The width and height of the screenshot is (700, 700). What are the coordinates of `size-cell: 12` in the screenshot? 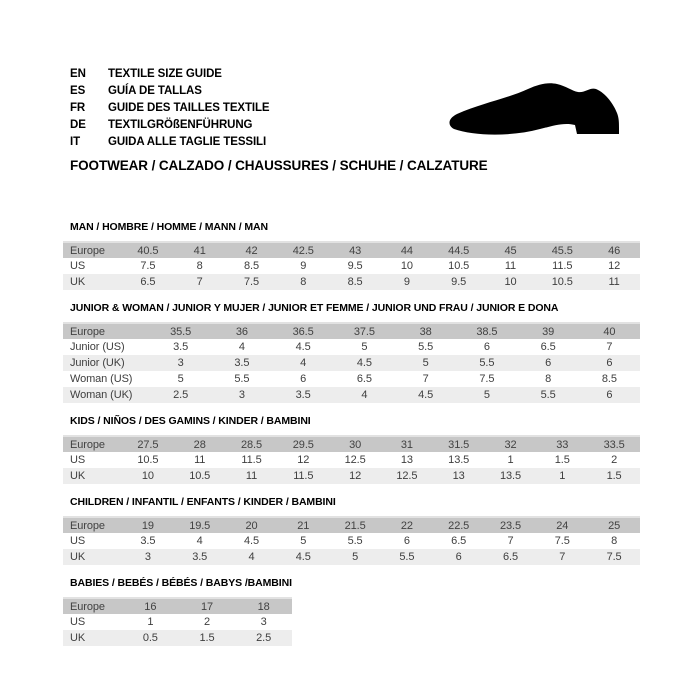 It's located at (303, 460).